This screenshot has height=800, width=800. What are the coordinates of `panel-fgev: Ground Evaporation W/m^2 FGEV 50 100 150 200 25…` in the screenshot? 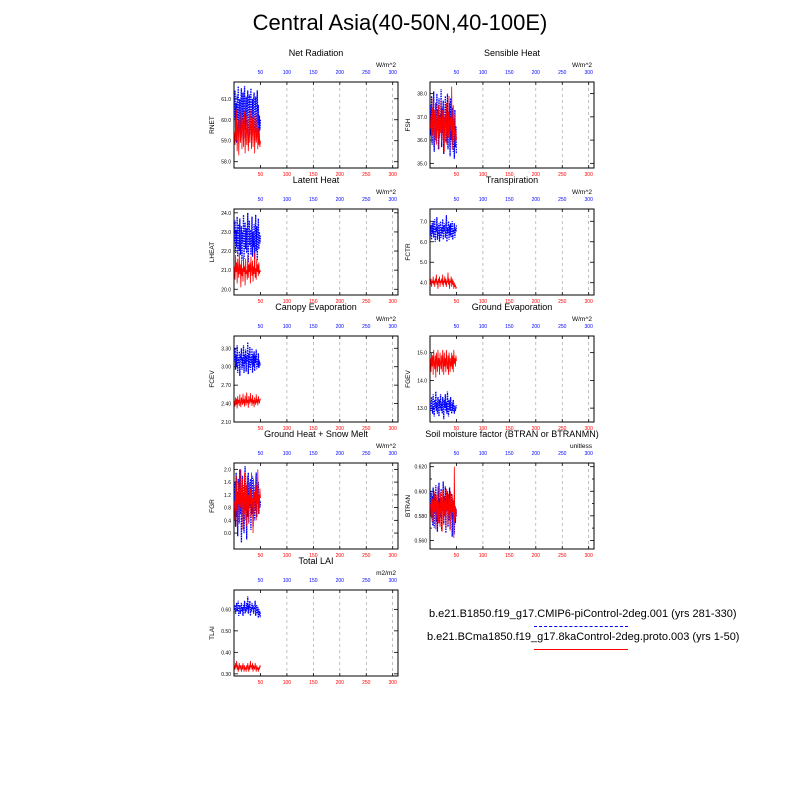 It's located at (500, 367).